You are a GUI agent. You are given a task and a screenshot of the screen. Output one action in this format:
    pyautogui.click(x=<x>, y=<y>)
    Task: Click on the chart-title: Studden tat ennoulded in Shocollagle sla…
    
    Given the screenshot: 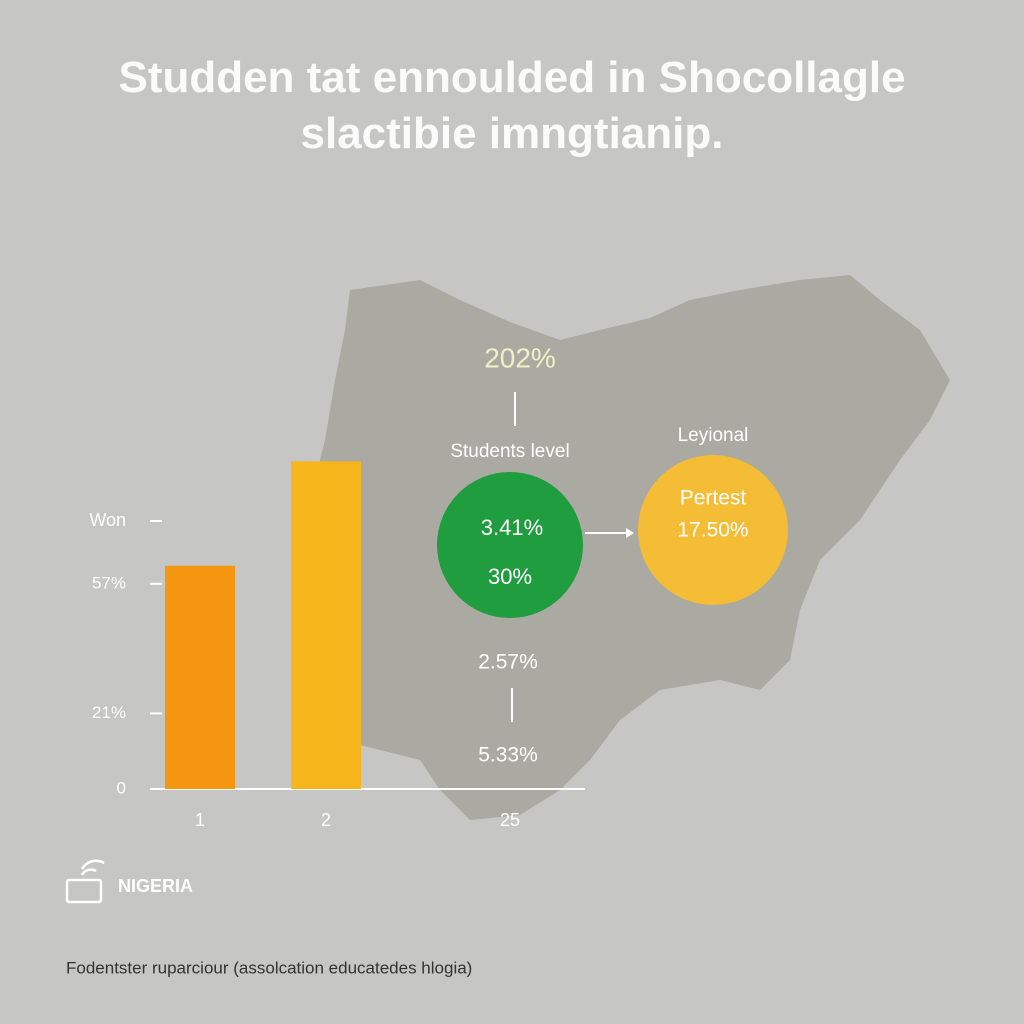 What is the action you would take?
    pyautogui.click(x=512, y=105)
    